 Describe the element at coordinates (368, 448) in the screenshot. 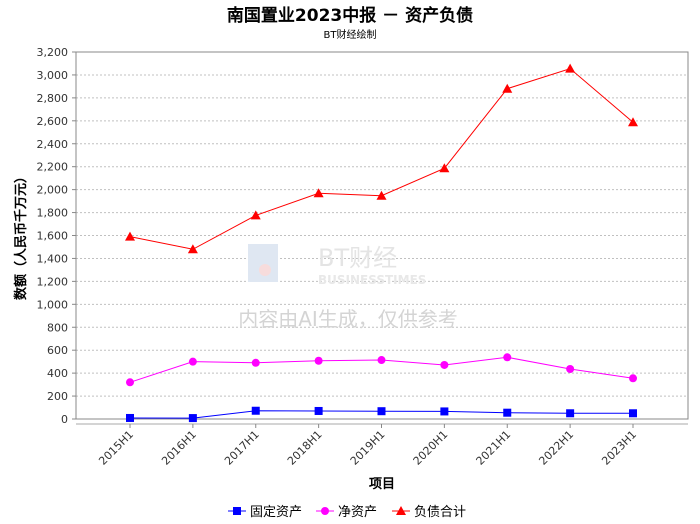

I see `x-tick-label: 2019H1` at that location.